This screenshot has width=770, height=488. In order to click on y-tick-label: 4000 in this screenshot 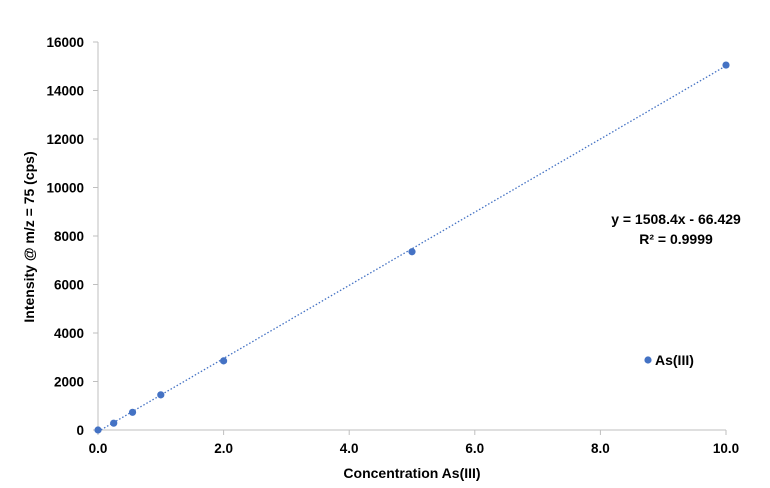, I will do `click(69, 333)`.